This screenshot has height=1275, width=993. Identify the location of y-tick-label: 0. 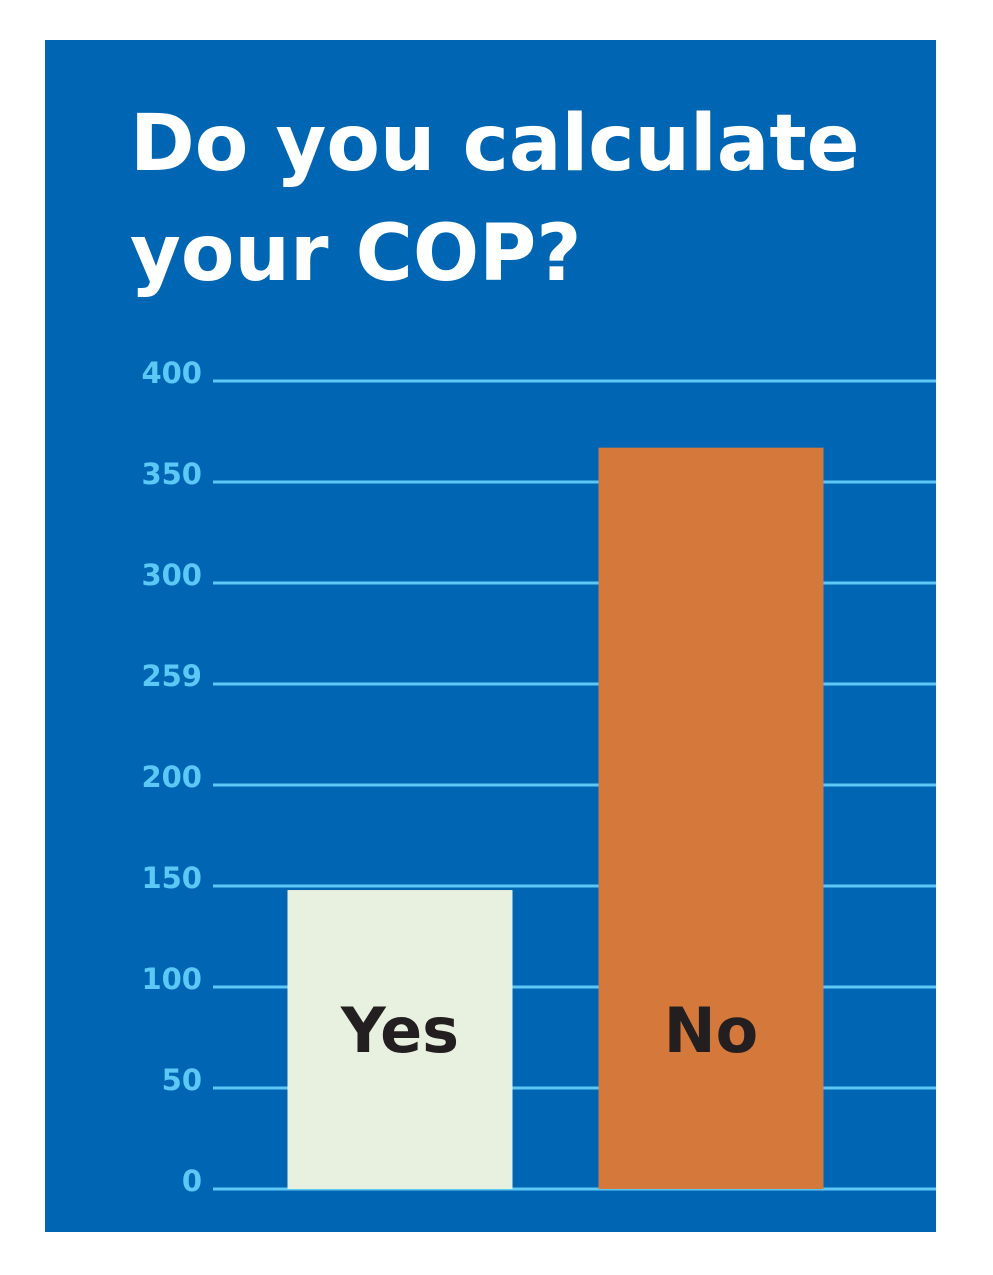
(192, 1181).